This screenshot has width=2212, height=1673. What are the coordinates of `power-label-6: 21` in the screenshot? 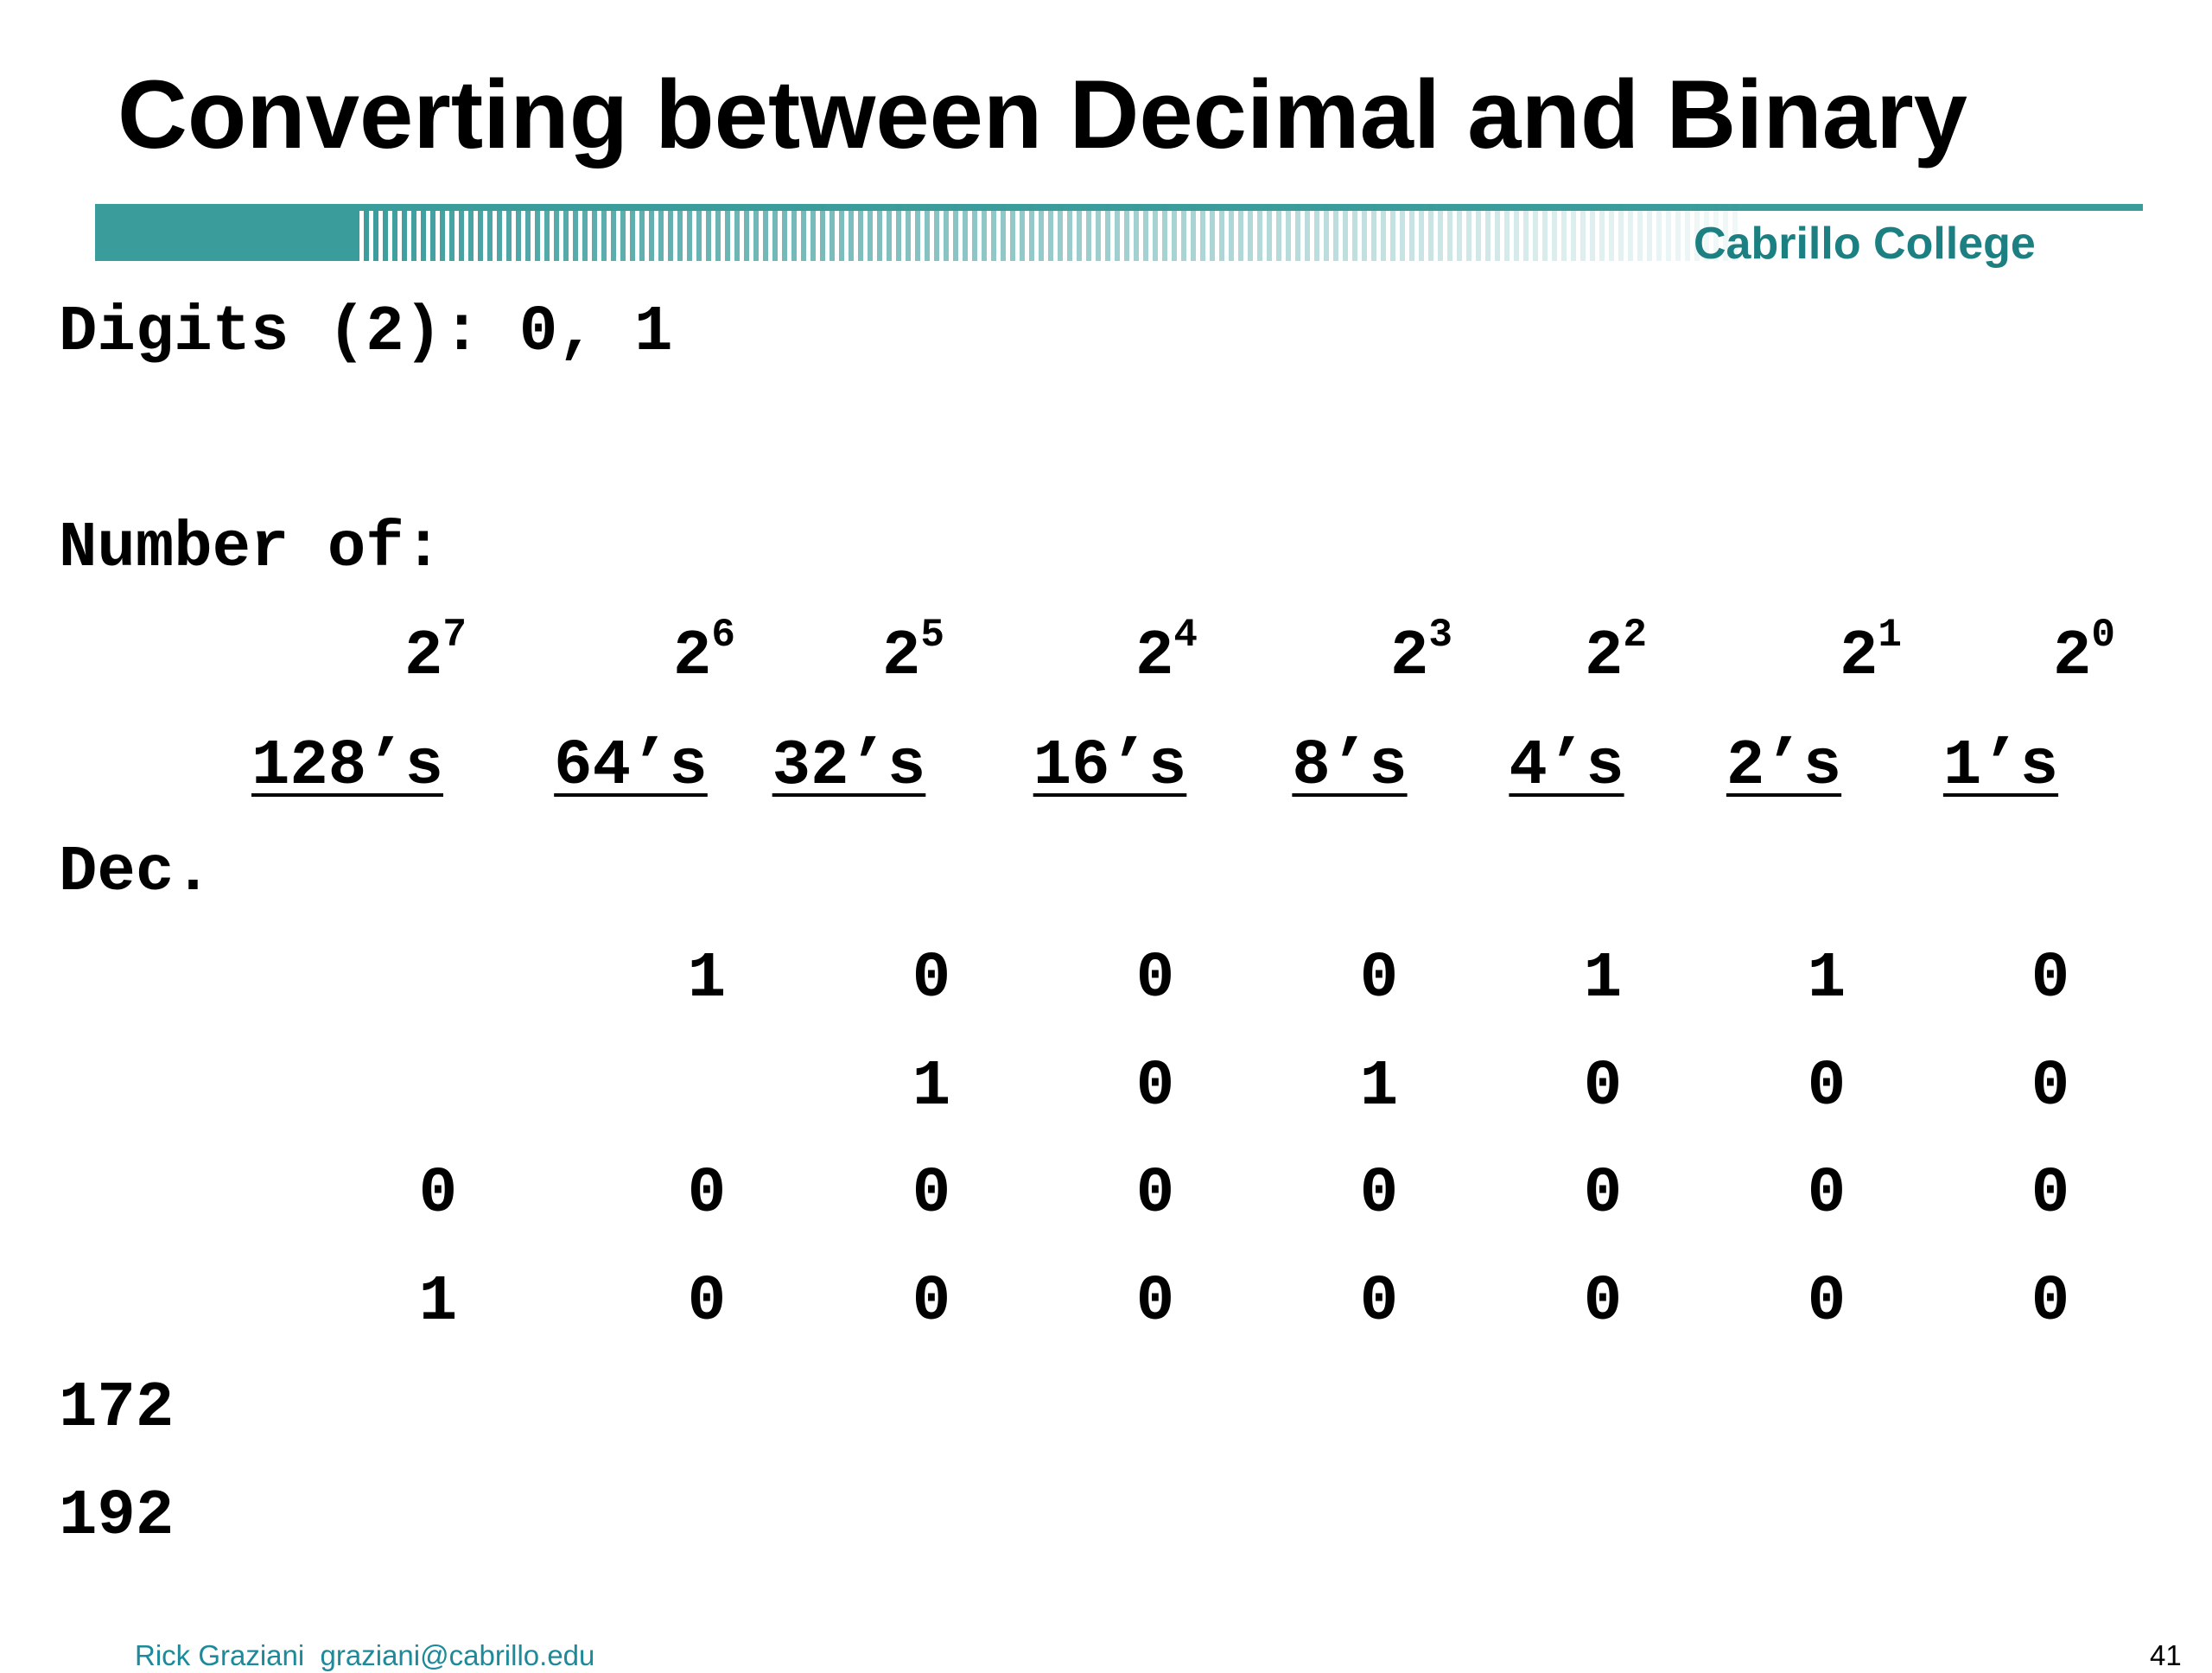 It's located at (1870, 655).